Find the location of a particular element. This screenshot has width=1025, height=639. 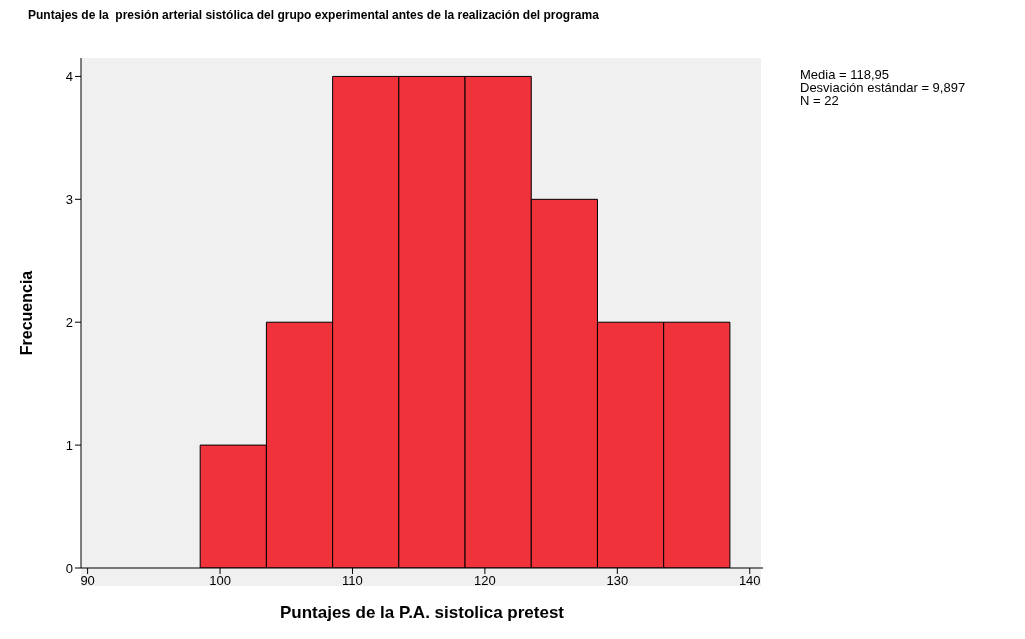

y-tick-label: 0 is located at coordinates (69, 568).